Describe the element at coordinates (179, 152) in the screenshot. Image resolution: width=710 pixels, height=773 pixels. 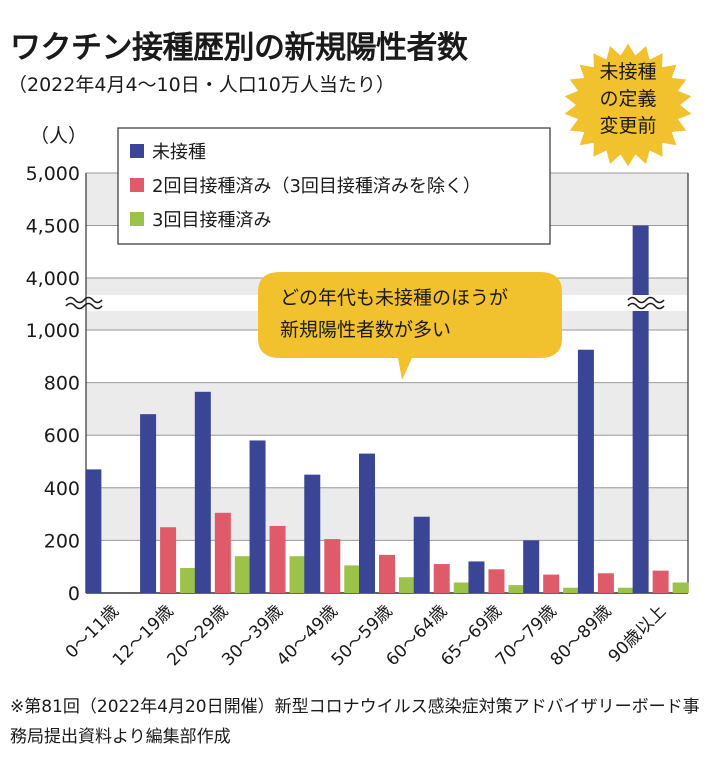
I see `legend-entry: 未接種` at that location.